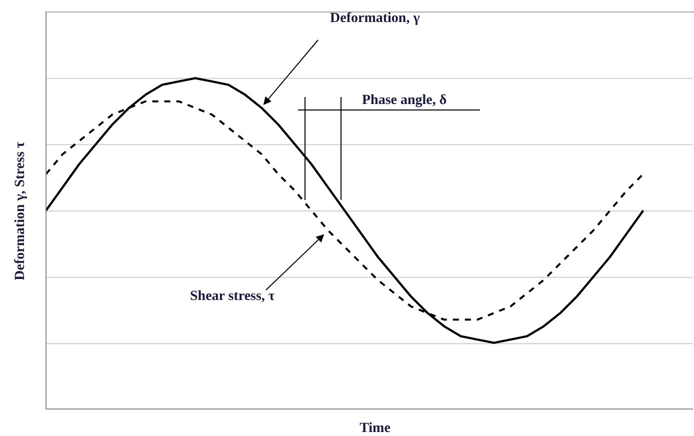  I want to click on annotation: Phase angle, δ, so click(404, 100).